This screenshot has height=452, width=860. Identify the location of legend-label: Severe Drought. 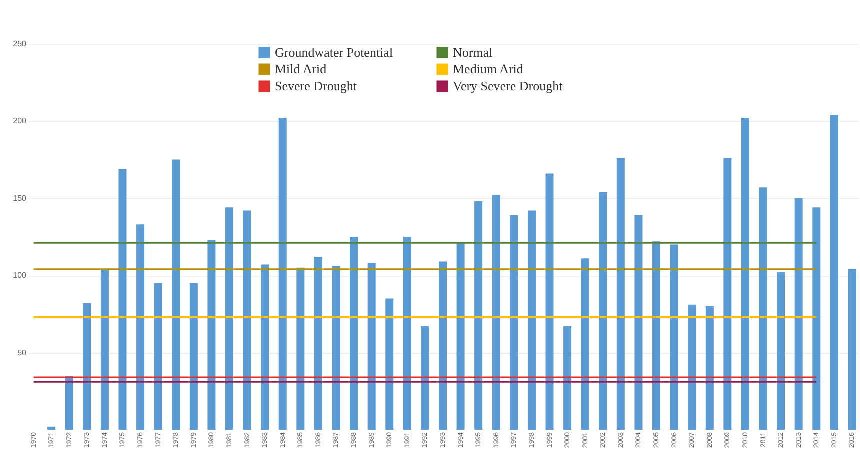
(316, 86).